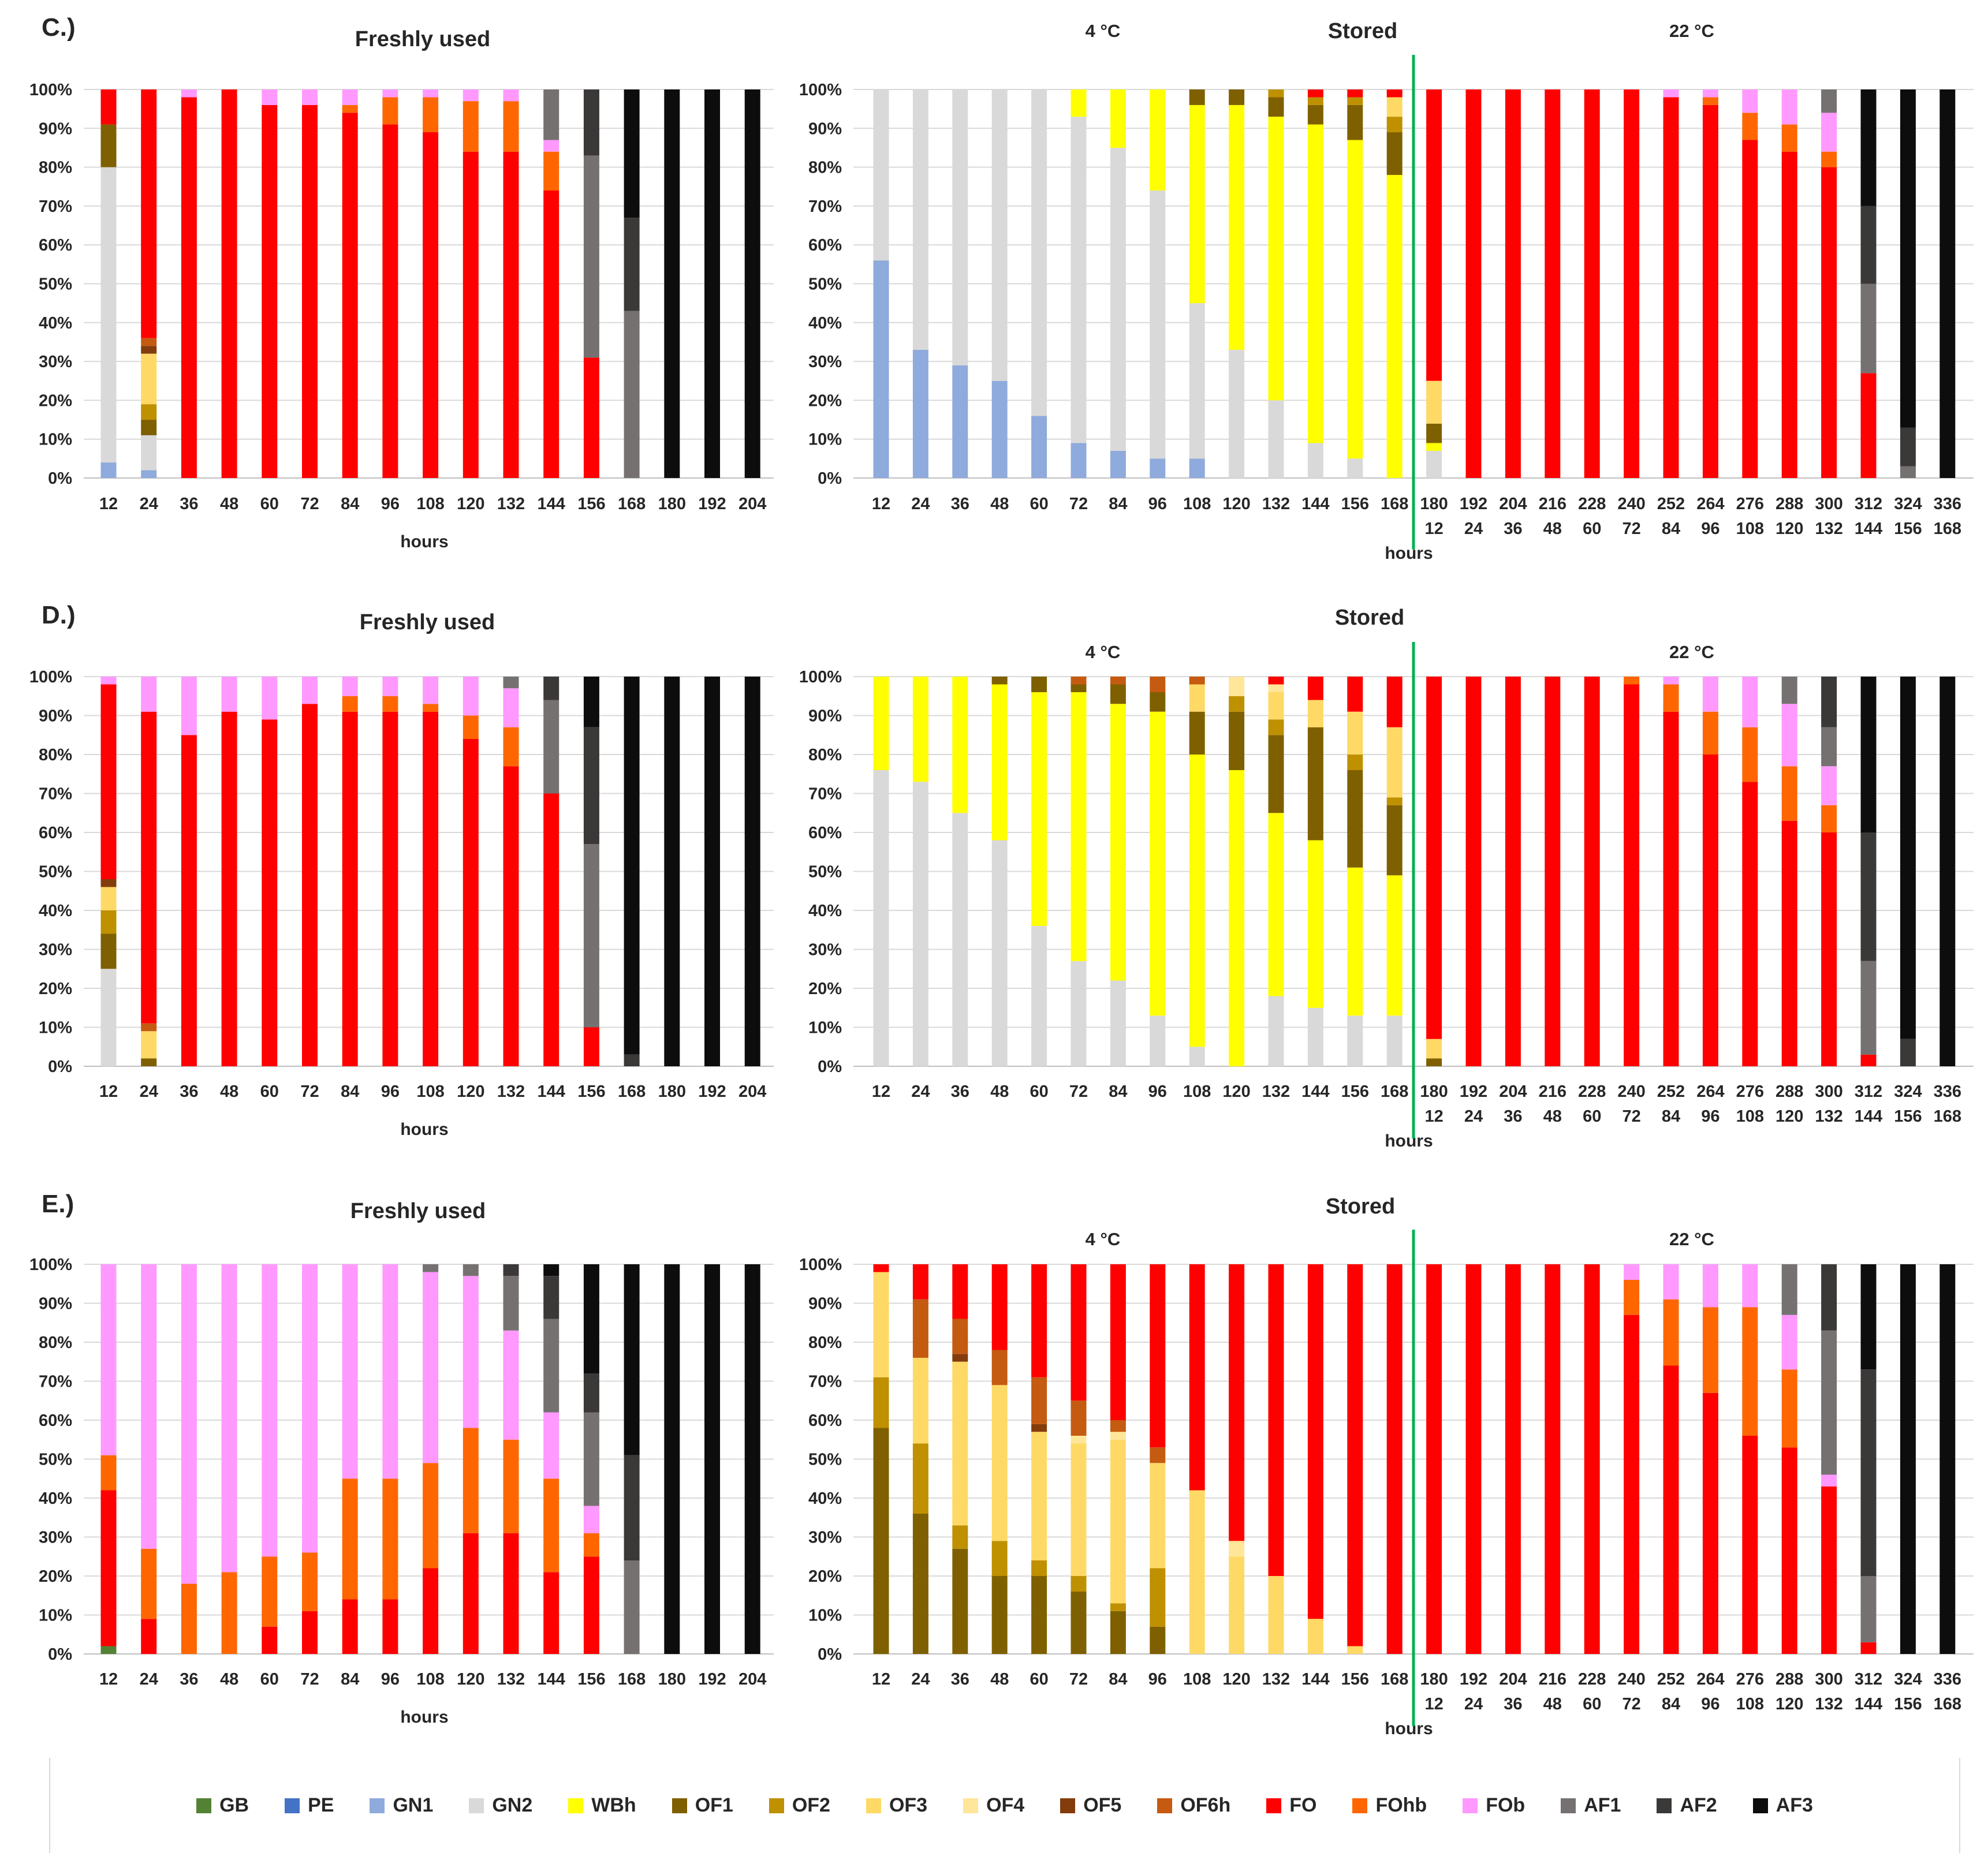 Image resolution: width=1988 pixels, height=1856 pixels. What do you see at coordinates (1276, 688) in the screenshot?
I see `bar-segment-of4` at bounding box center [1276, 688].